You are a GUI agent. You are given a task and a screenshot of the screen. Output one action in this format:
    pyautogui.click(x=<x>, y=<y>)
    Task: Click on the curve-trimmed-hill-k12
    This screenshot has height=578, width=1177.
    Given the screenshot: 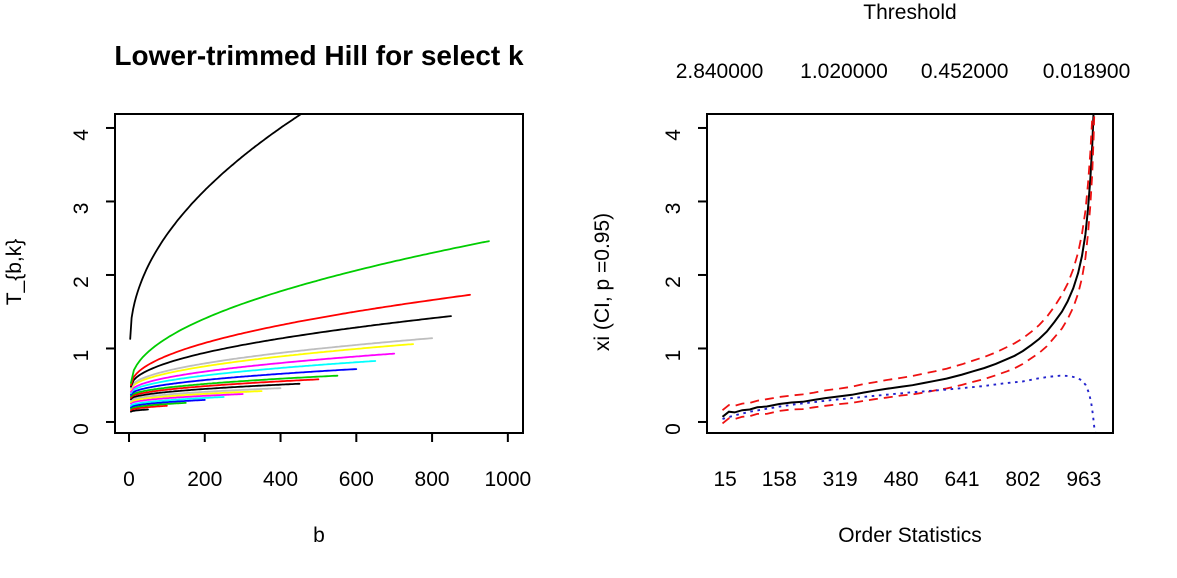 What is the action you would take?
    pyautogui.click(x=244, y=382)
    